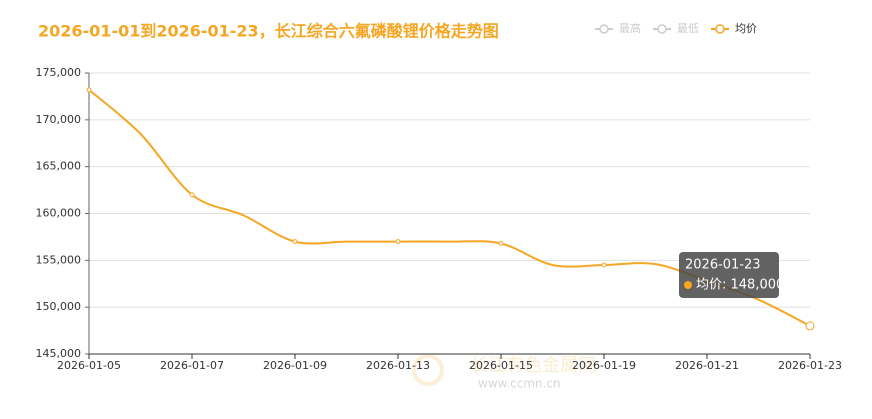 This screenshot has height=419, width=872. I want to click on watermark-logo, so click(428, 370).